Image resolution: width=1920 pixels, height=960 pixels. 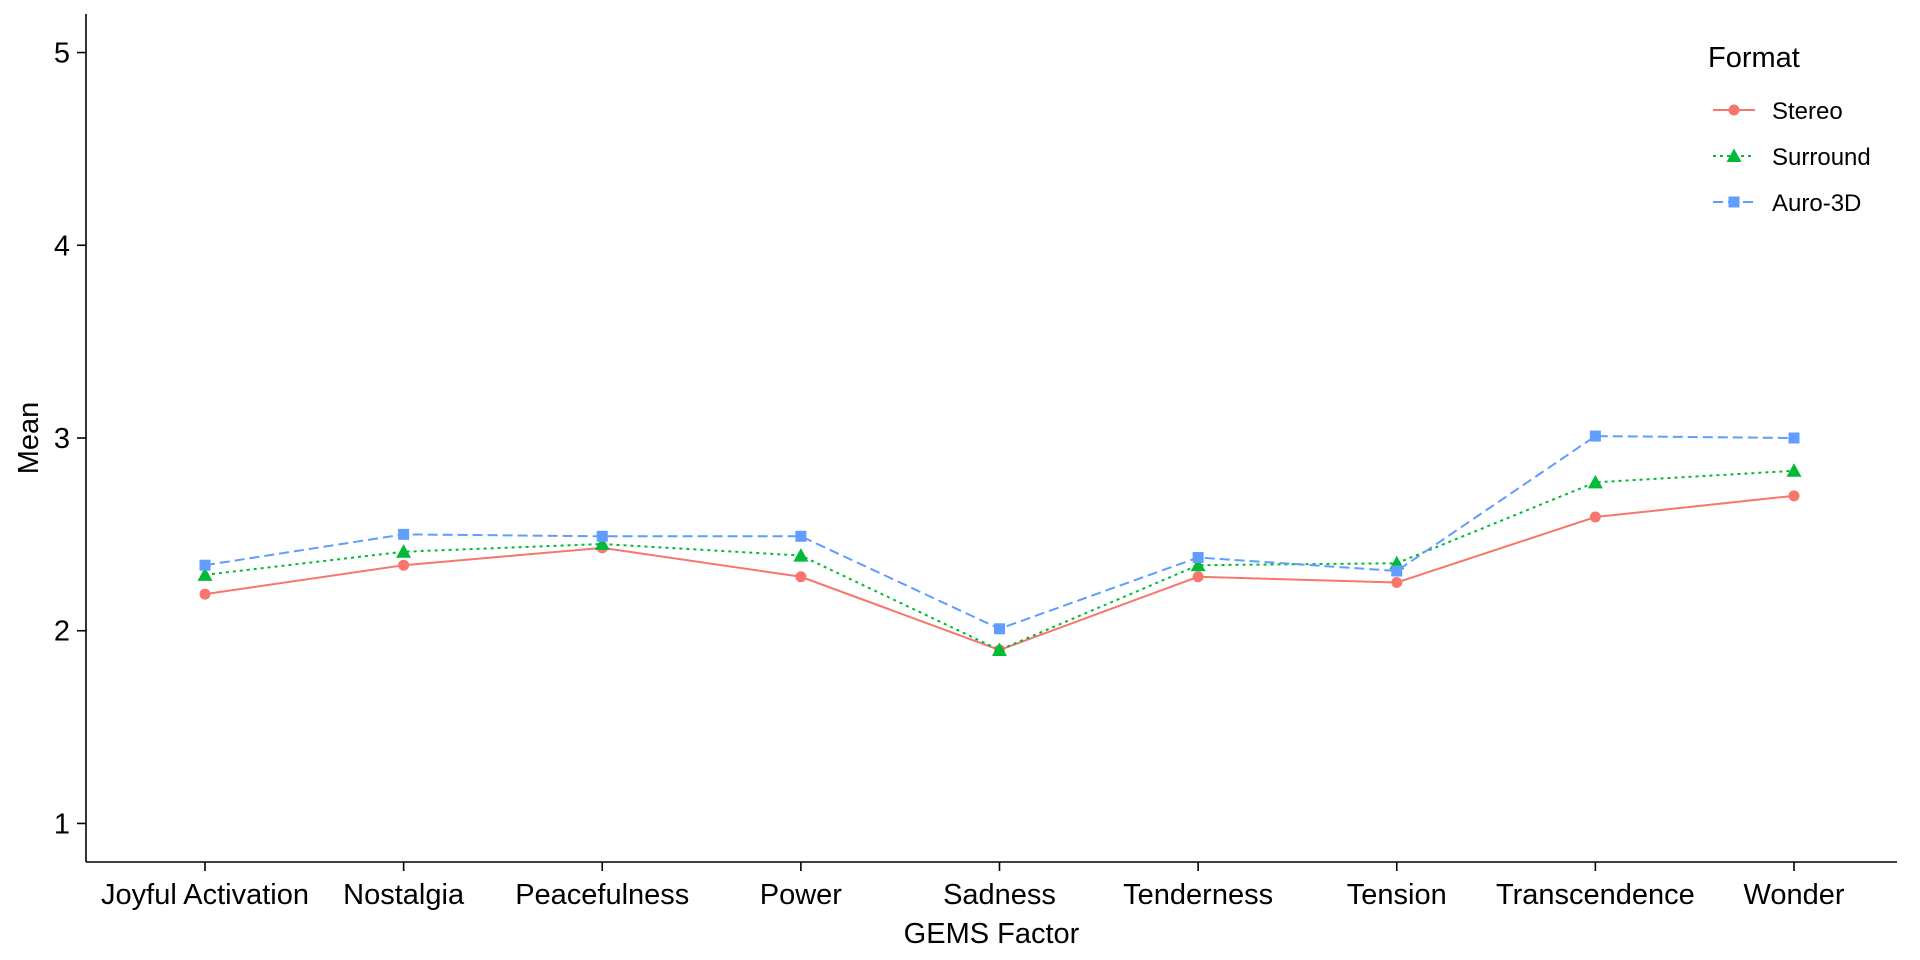 I want to click on y-tick-label: 4, so click(x=62, y=246).